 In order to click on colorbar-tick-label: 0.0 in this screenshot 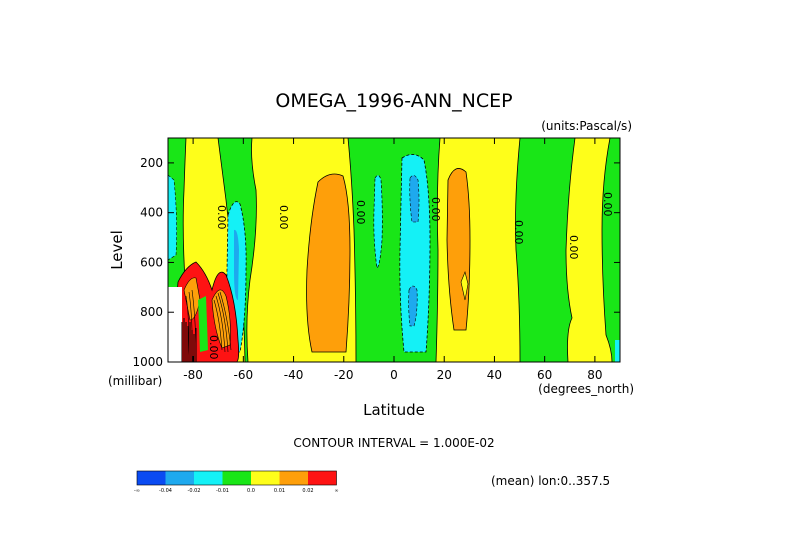, I will do `click(251, 491)`.